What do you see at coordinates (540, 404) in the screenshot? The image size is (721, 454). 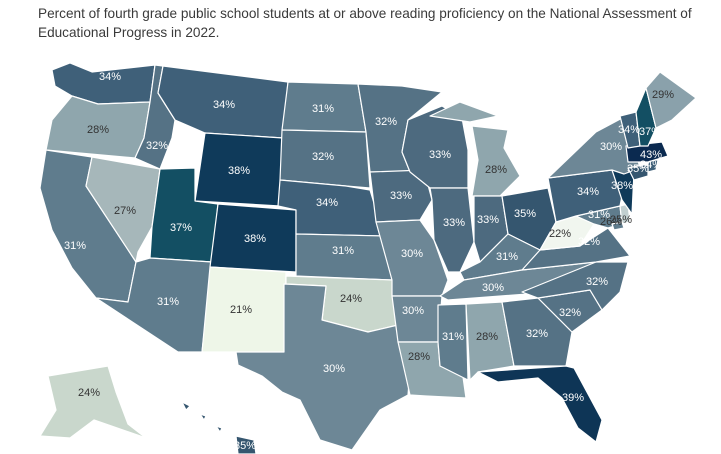 I see `state-fl` at bounding box center [540, 404].